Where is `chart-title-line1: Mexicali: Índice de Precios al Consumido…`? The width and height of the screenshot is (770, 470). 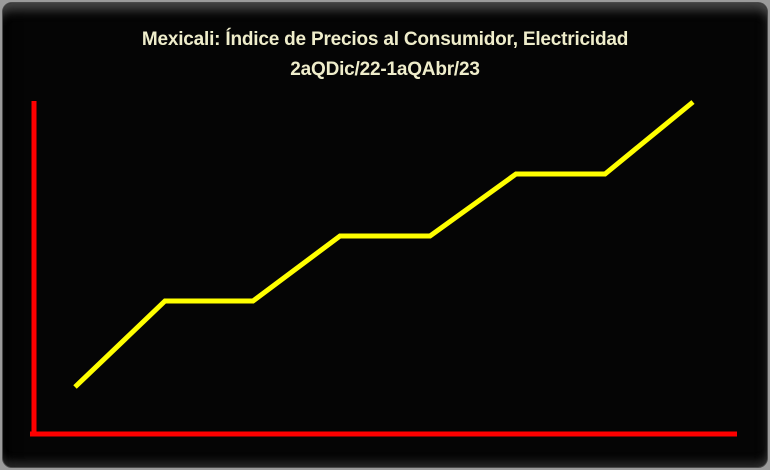
chart-title-line1: Mexicali: Índice de Precios al Consumido… is located at coordinates (385, 39).